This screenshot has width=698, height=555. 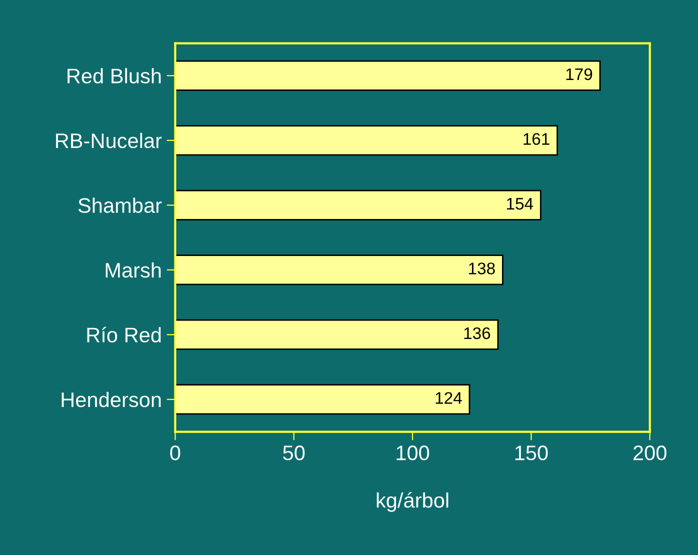 What do you see at coordinates (111, 400) in the screenshot?
I see `y-tick-label: Henderson` at bounding box center [111, 400].